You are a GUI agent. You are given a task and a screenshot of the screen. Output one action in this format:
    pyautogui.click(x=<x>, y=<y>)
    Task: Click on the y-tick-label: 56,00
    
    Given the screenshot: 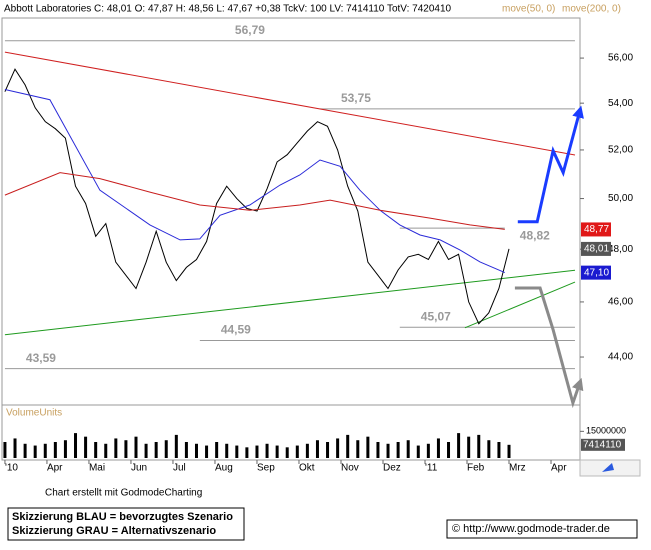 What is the action you would take?
    pyautogui.click(x=620, y=58)
    